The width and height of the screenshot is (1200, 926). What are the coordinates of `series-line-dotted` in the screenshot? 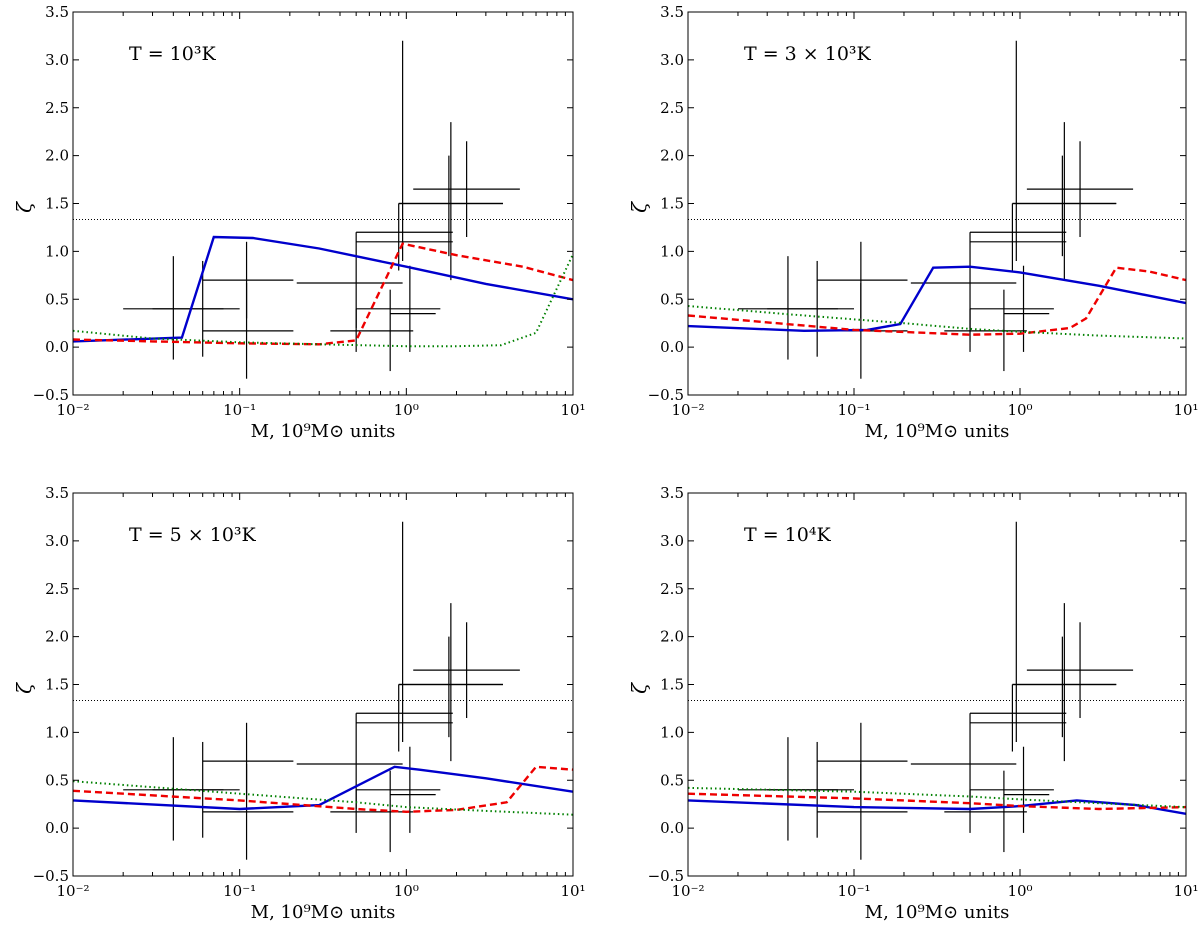 It's located at (323, 798).